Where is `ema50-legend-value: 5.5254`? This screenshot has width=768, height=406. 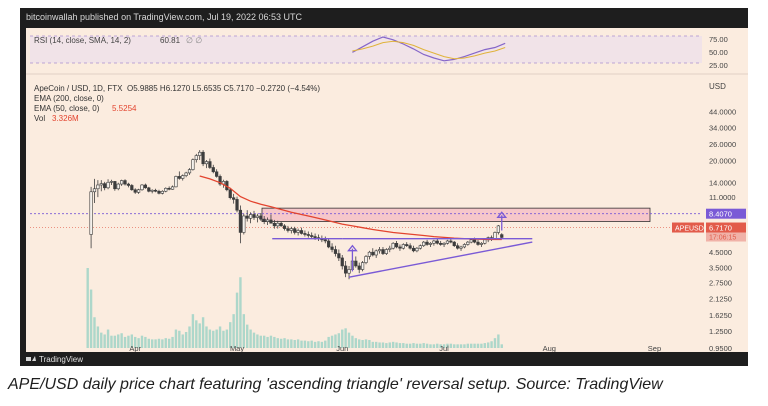
ema50-legend-value: 5.5254 is located at coordinates (124, 108).